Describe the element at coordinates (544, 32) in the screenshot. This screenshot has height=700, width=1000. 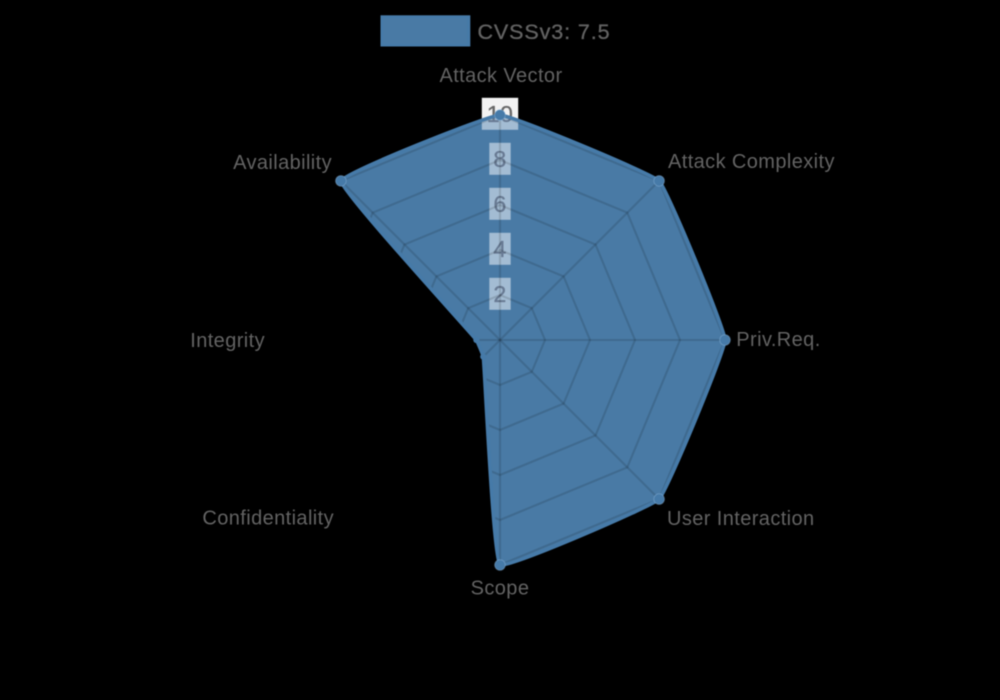
I see `svg-text: CVSSv3: 7.5` at that location.